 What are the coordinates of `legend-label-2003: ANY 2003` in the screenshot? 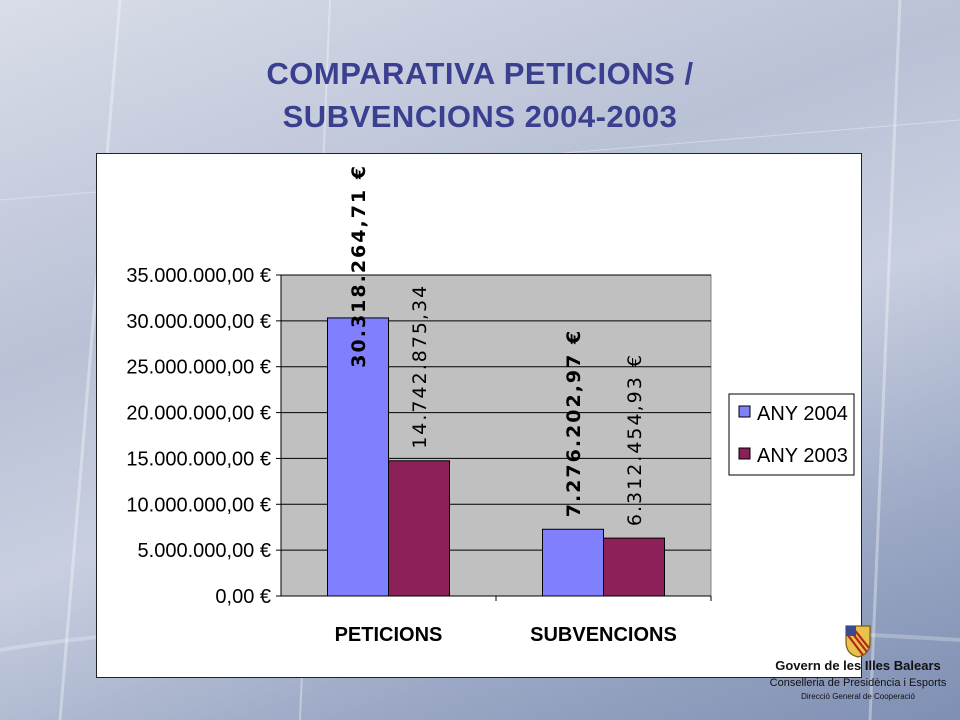 It's located at (802, 456).